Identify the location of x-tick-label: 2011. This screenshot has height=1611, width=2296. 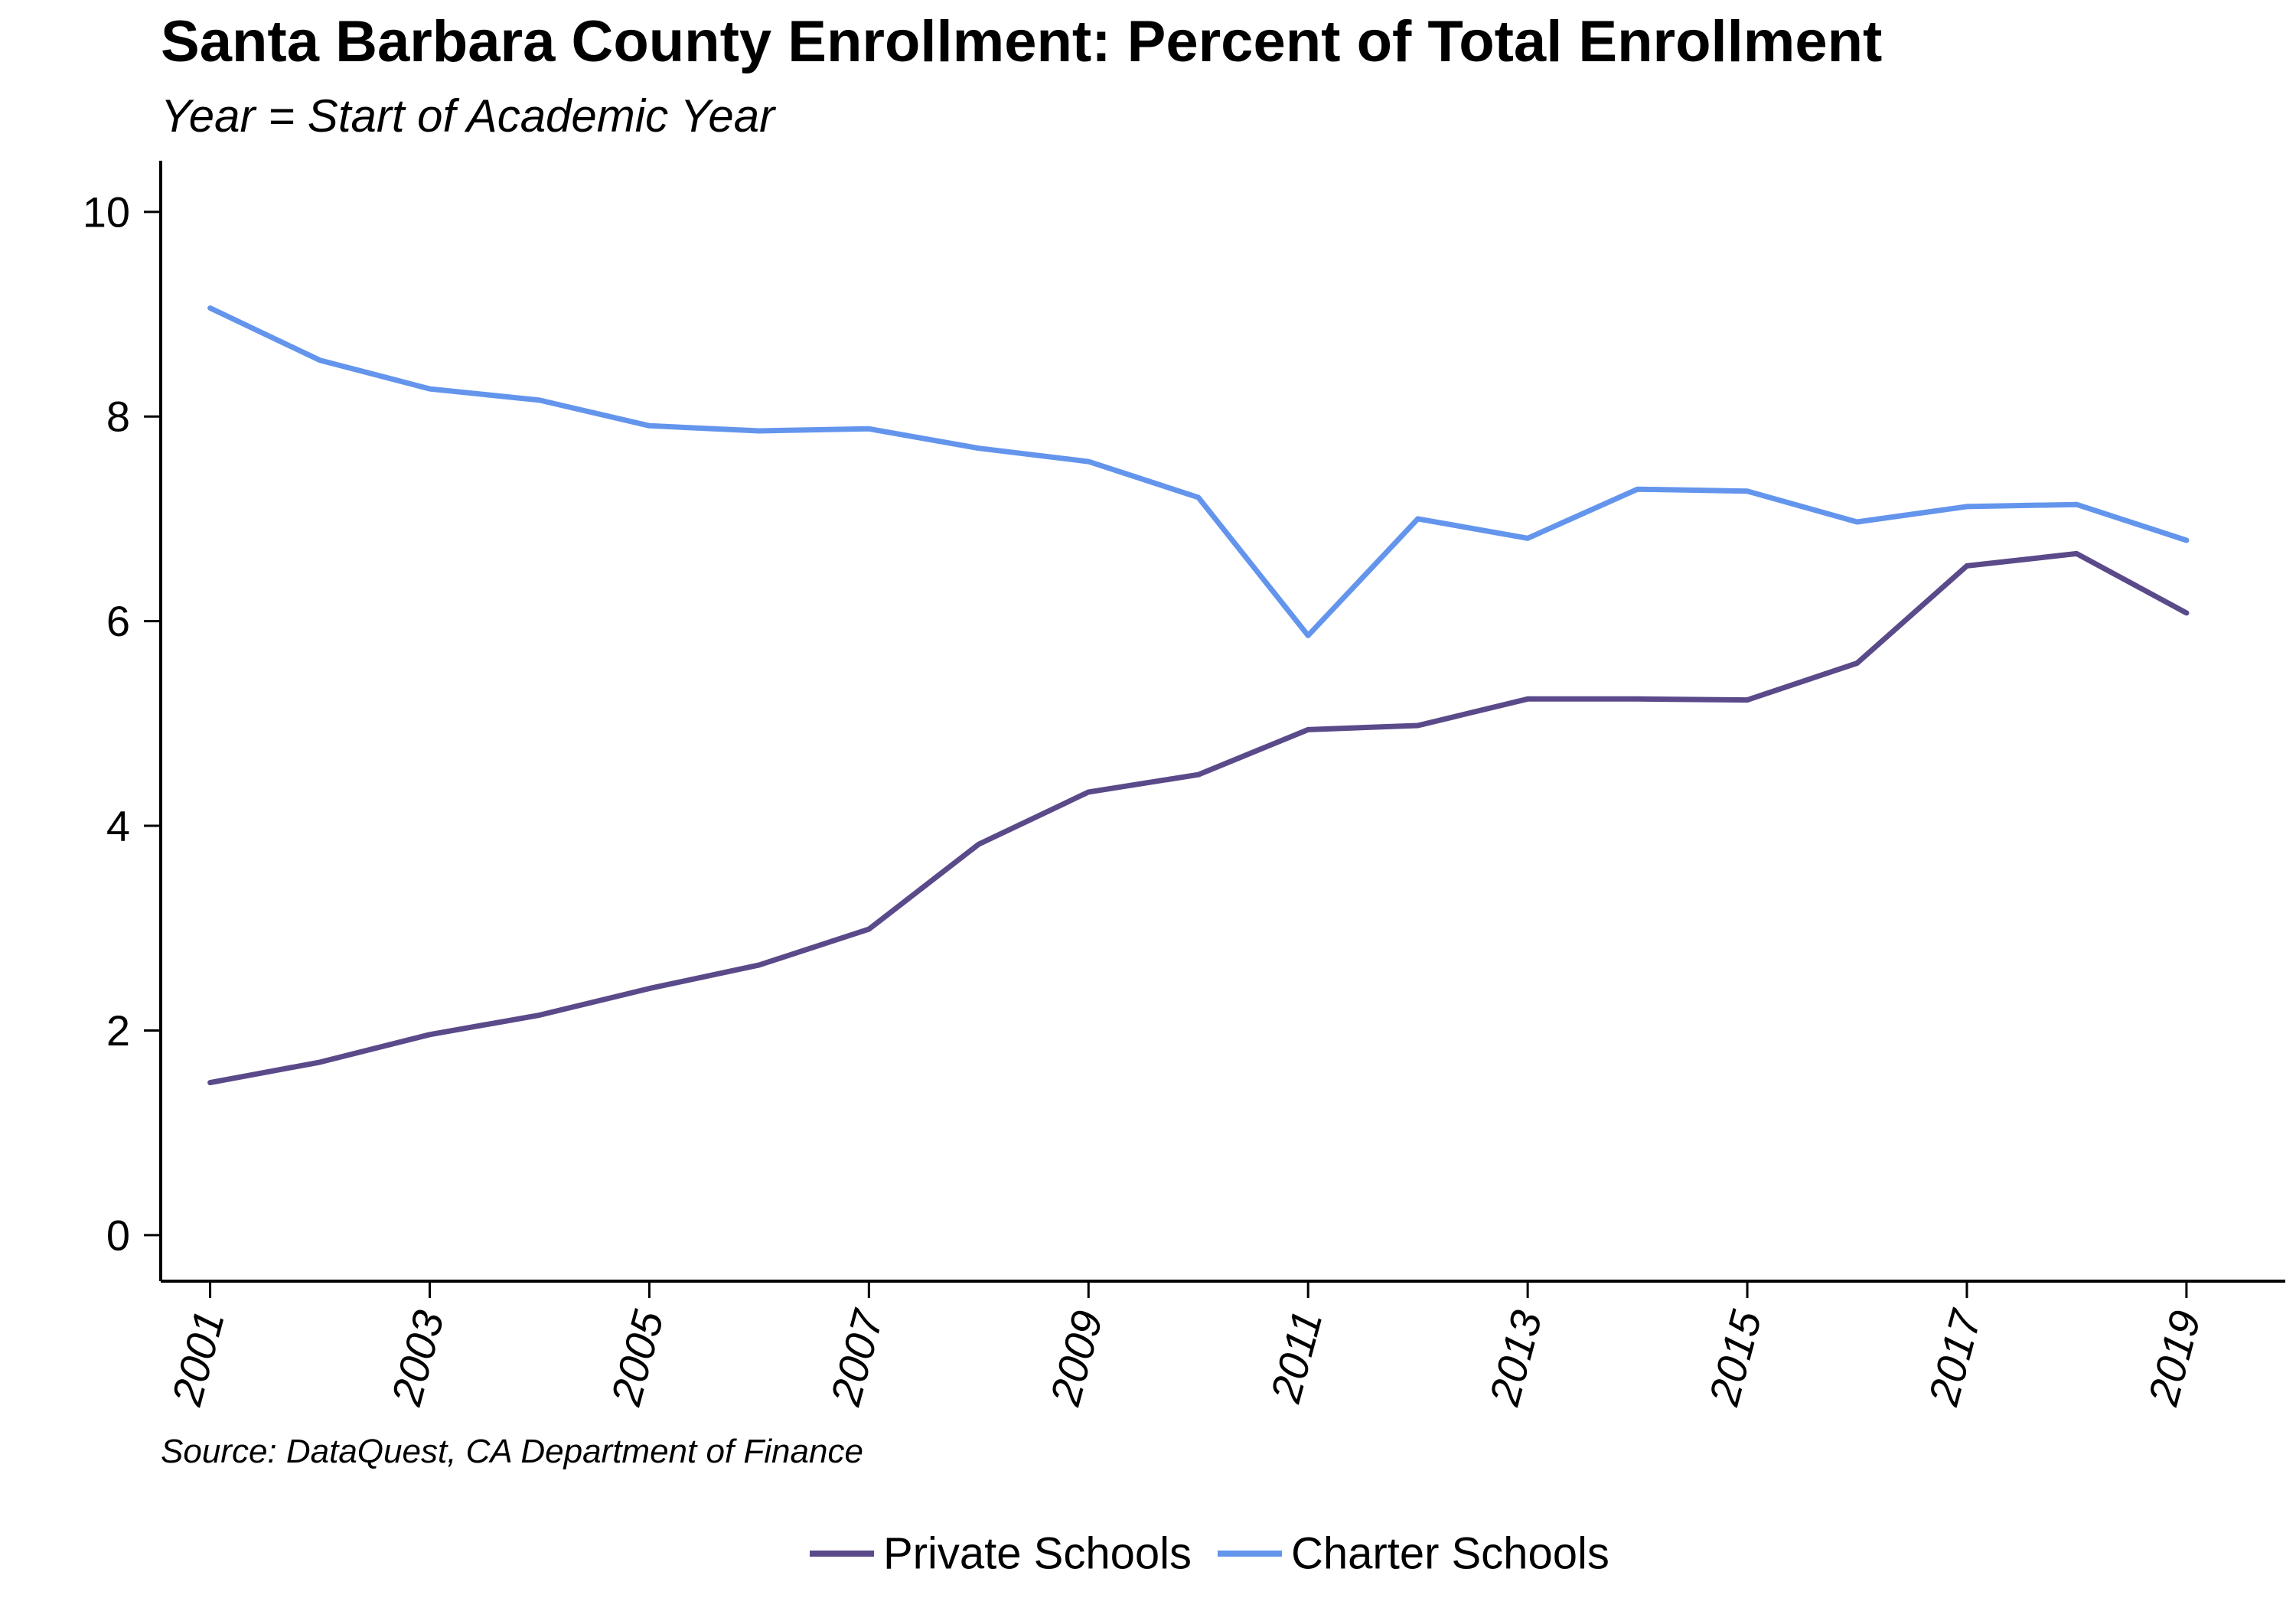
(1296, 1357).